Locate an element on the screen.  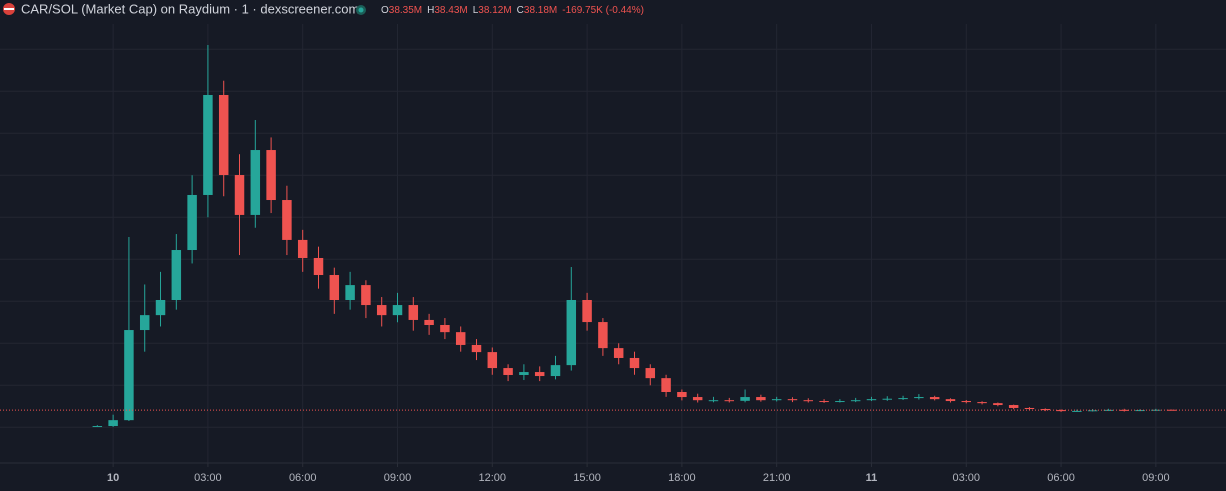
x-tick-label: 12:00 is located at coordinates (493, 478).